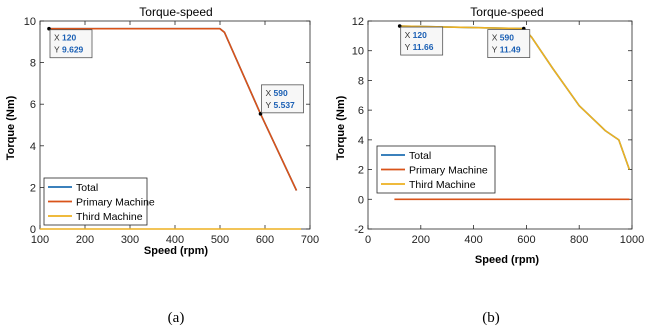  Describe the element at coordinates (175, 12) in the screenshot. I see `chart-title-a: Torque-speed` at that location.